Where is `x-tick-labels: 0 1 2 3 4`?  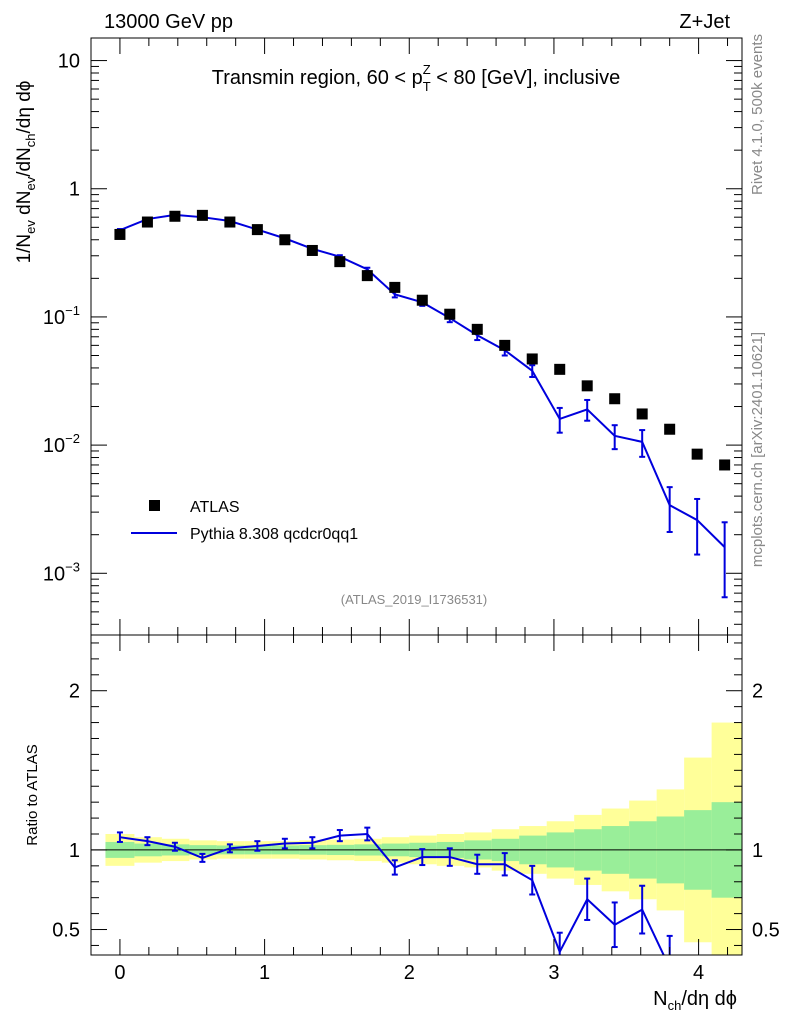 x-tick-labels: 0 1 2 3 4 is located at coordinates (409, 973).